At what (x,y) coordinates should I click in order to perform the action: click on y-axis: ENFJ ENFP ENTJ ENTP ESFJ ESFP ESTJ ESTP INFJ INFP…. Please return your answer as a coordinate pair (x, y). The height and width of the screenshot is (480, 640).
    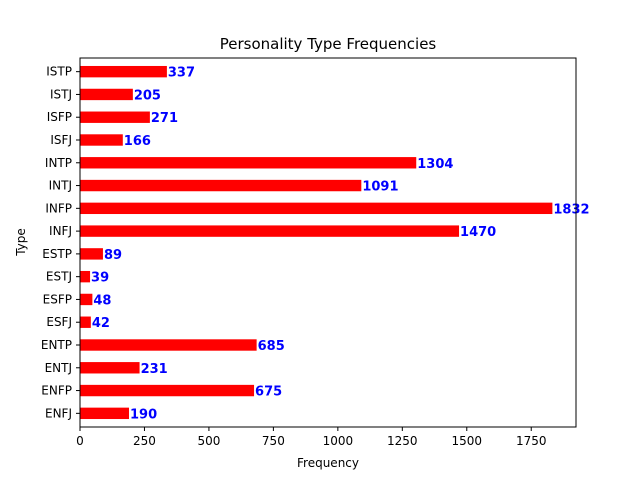
    Looking at the image, I should click on (60, 242).